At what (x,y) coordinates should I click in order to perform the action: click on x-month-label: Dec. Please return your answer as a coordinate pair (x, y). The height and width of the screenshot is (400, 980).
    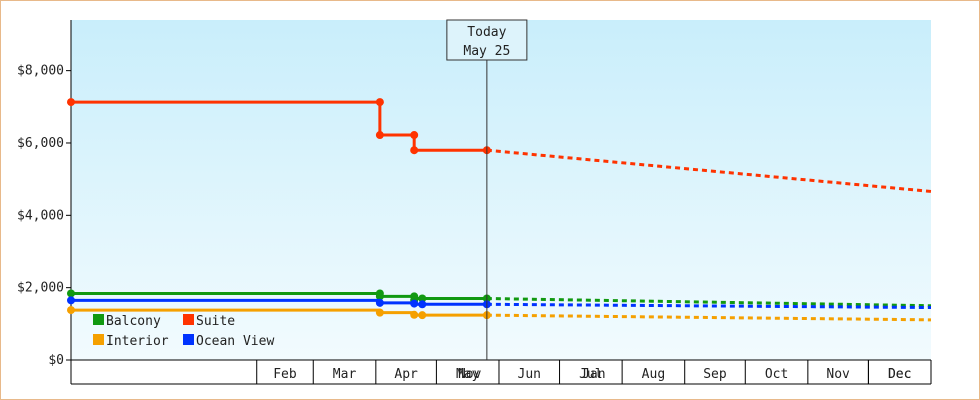
    Looking at the image, I should click on (899, 374).